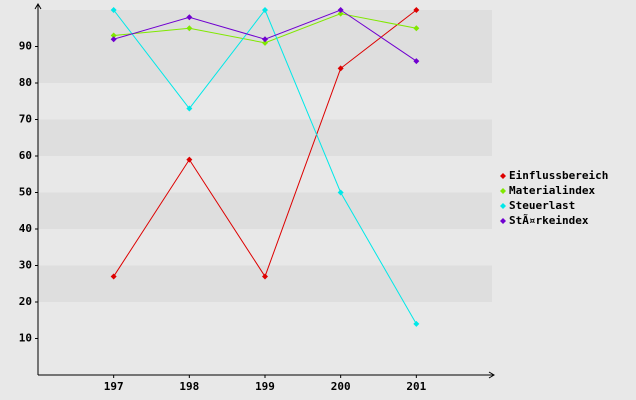 The height and width of the screenshot is (400, 636). Describe the element at coordinates (549, 220) in the screenshot. I see `legend-label: StÃ¤rkeindex` at that location.